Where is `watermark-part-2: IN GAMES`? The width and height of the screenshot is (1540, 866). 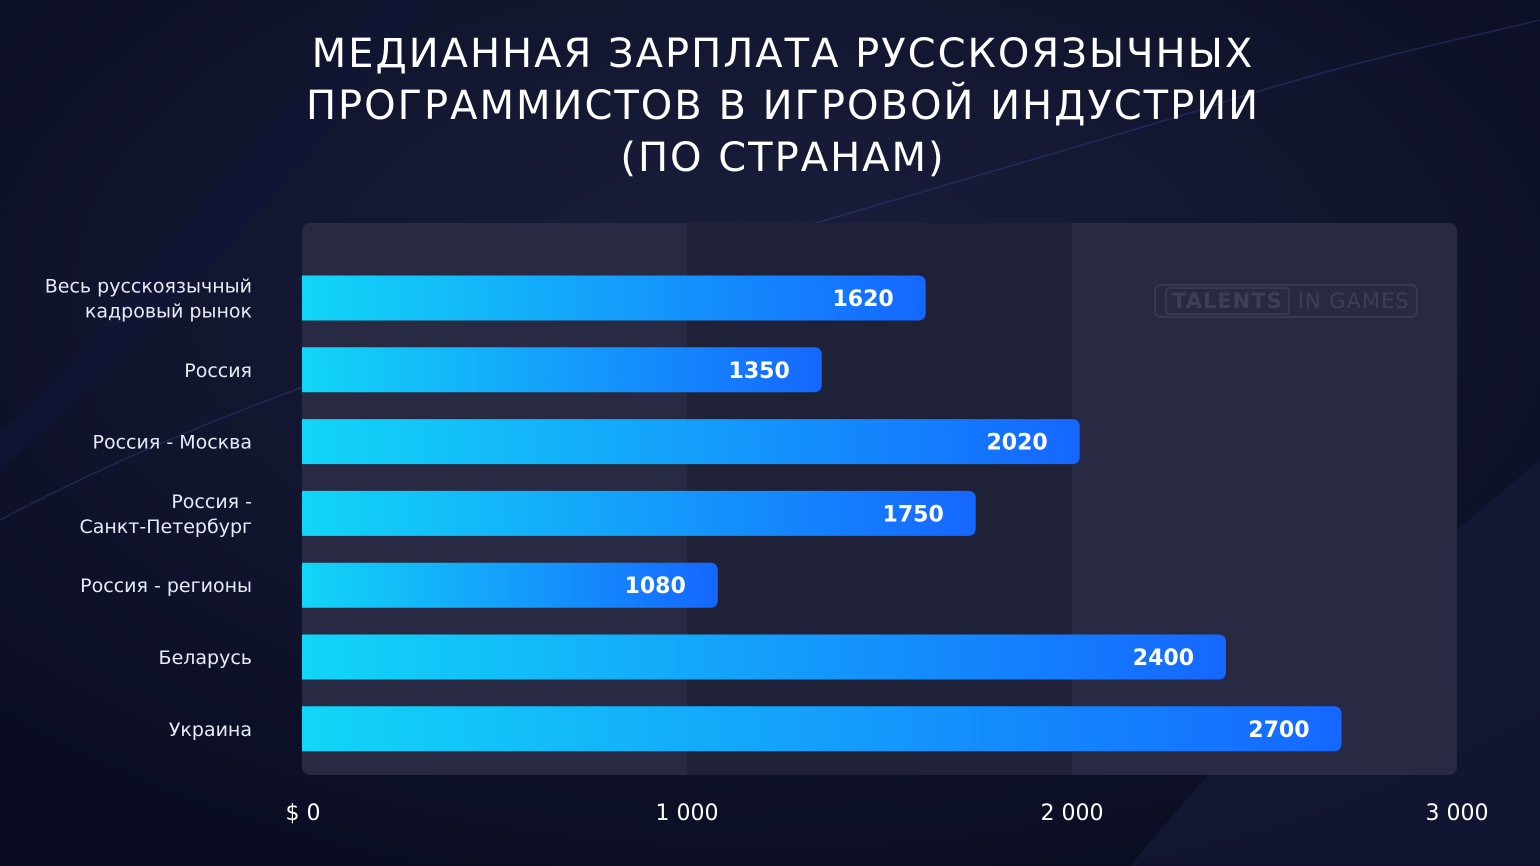
watermark-part-2: IN GAMES is located at coordinates (1353, 301).